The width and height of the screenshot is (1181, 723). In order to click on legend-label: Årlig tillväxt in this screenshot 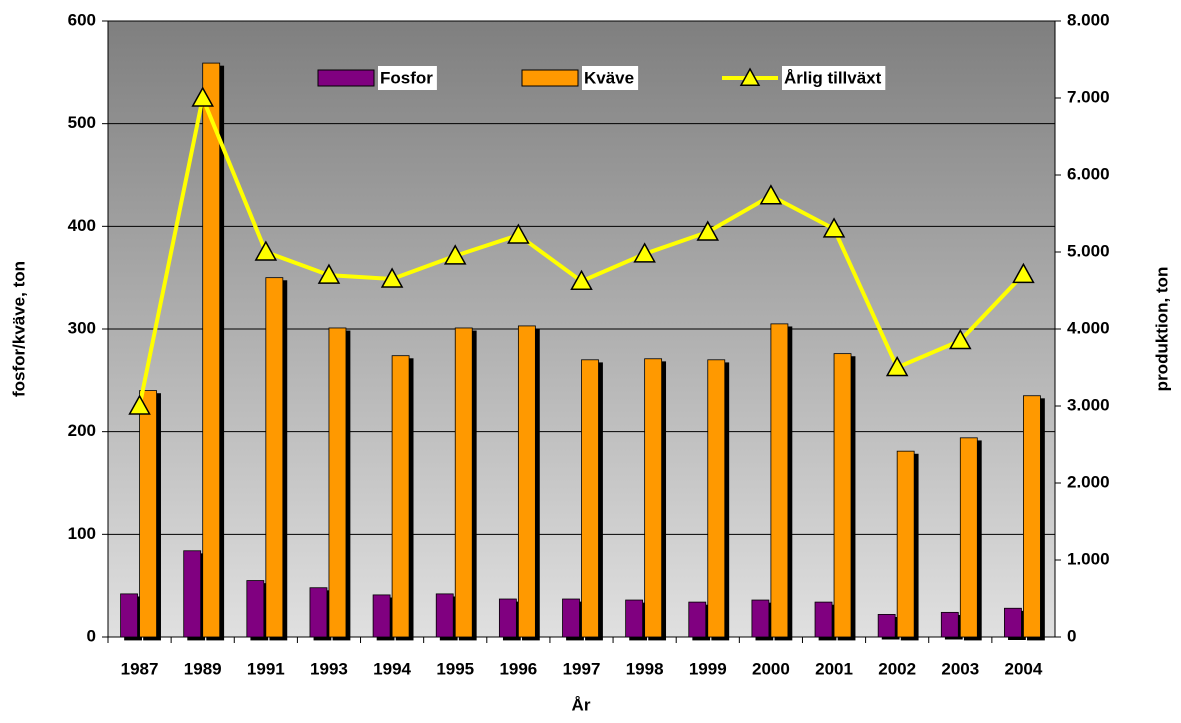, I will do `click(833, 77)`.